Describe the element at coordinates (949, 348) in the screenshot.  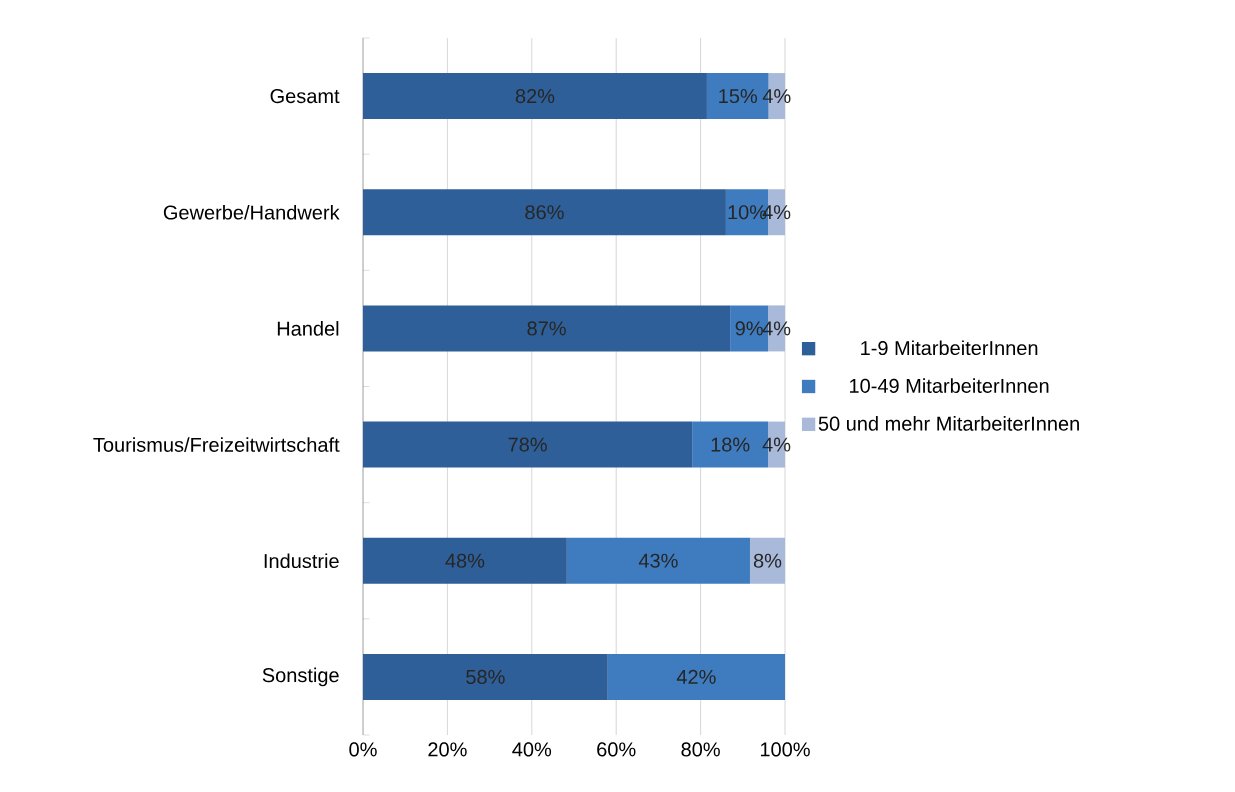
I see `legend-label: 1-9 MitarbeiterInnen` at that location.